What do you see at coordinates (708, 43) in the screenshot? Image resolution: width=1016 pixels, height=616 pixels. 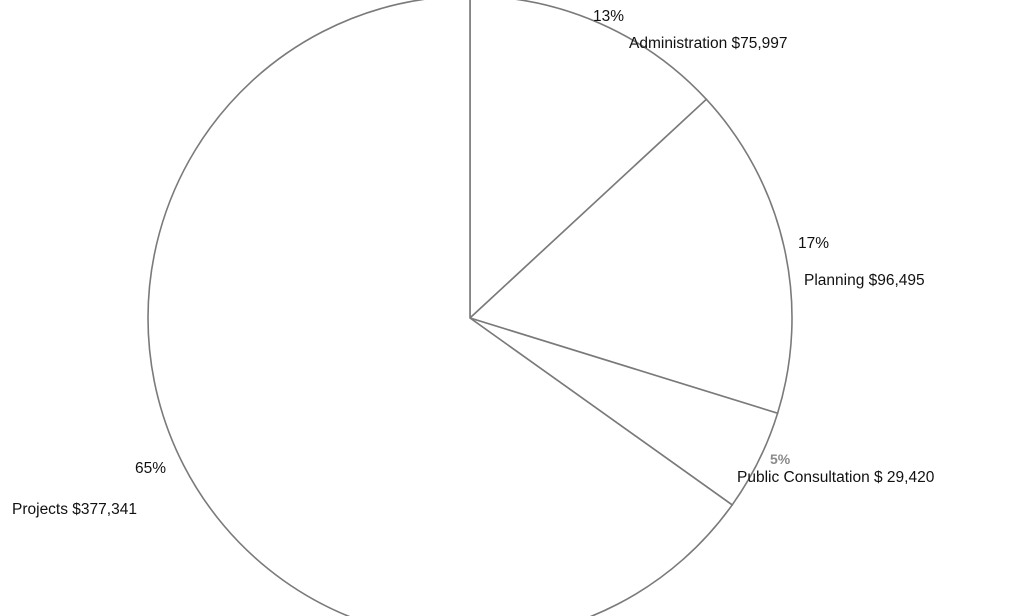 I see `slice-label-administration: Administration $75,997` at bounding box center [708, 43].